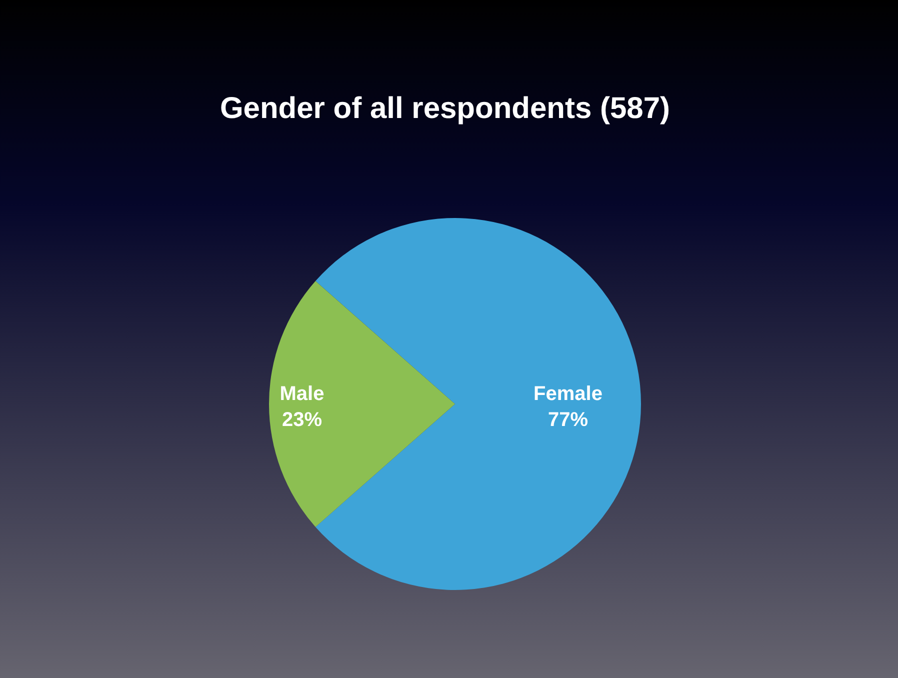 Image resolution: width=898 pixels, height=678 pixels. I want to click on data-label: 77%, so click(568, 420).